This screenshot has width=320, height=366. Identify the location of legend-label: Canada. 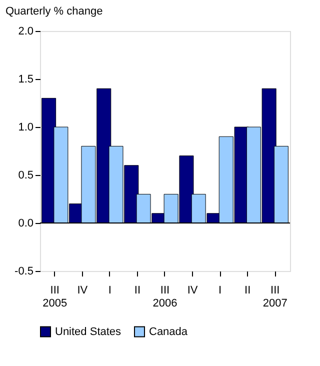
(168, 332).